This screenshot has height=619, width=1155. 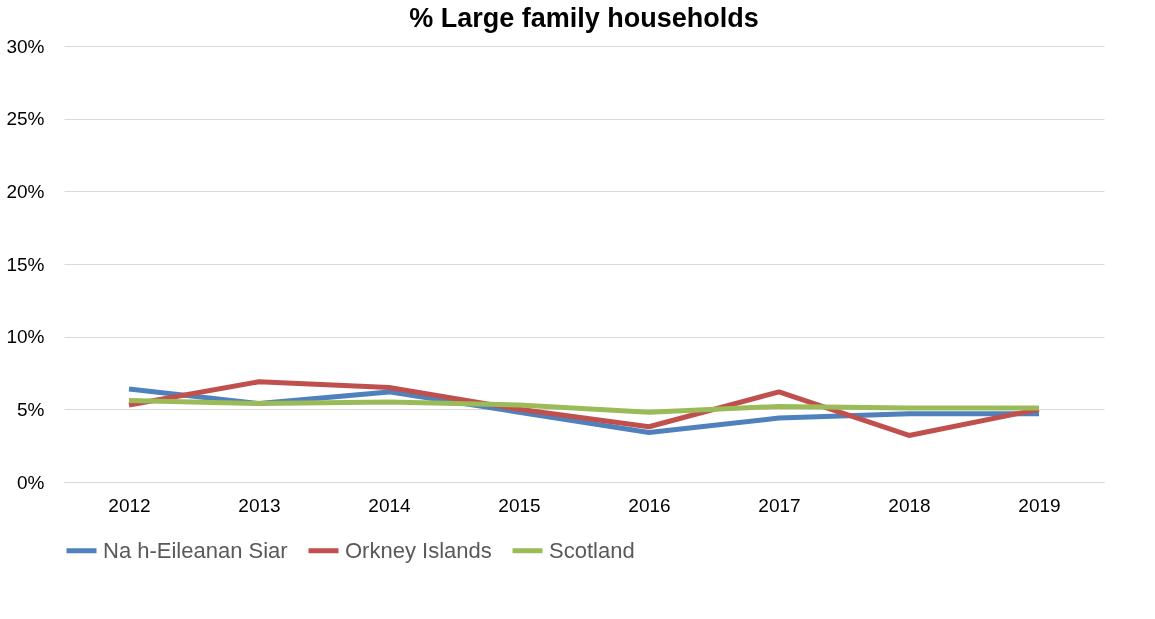 I want to click on y-tick-label: 5%, so click(x=31, y=409).